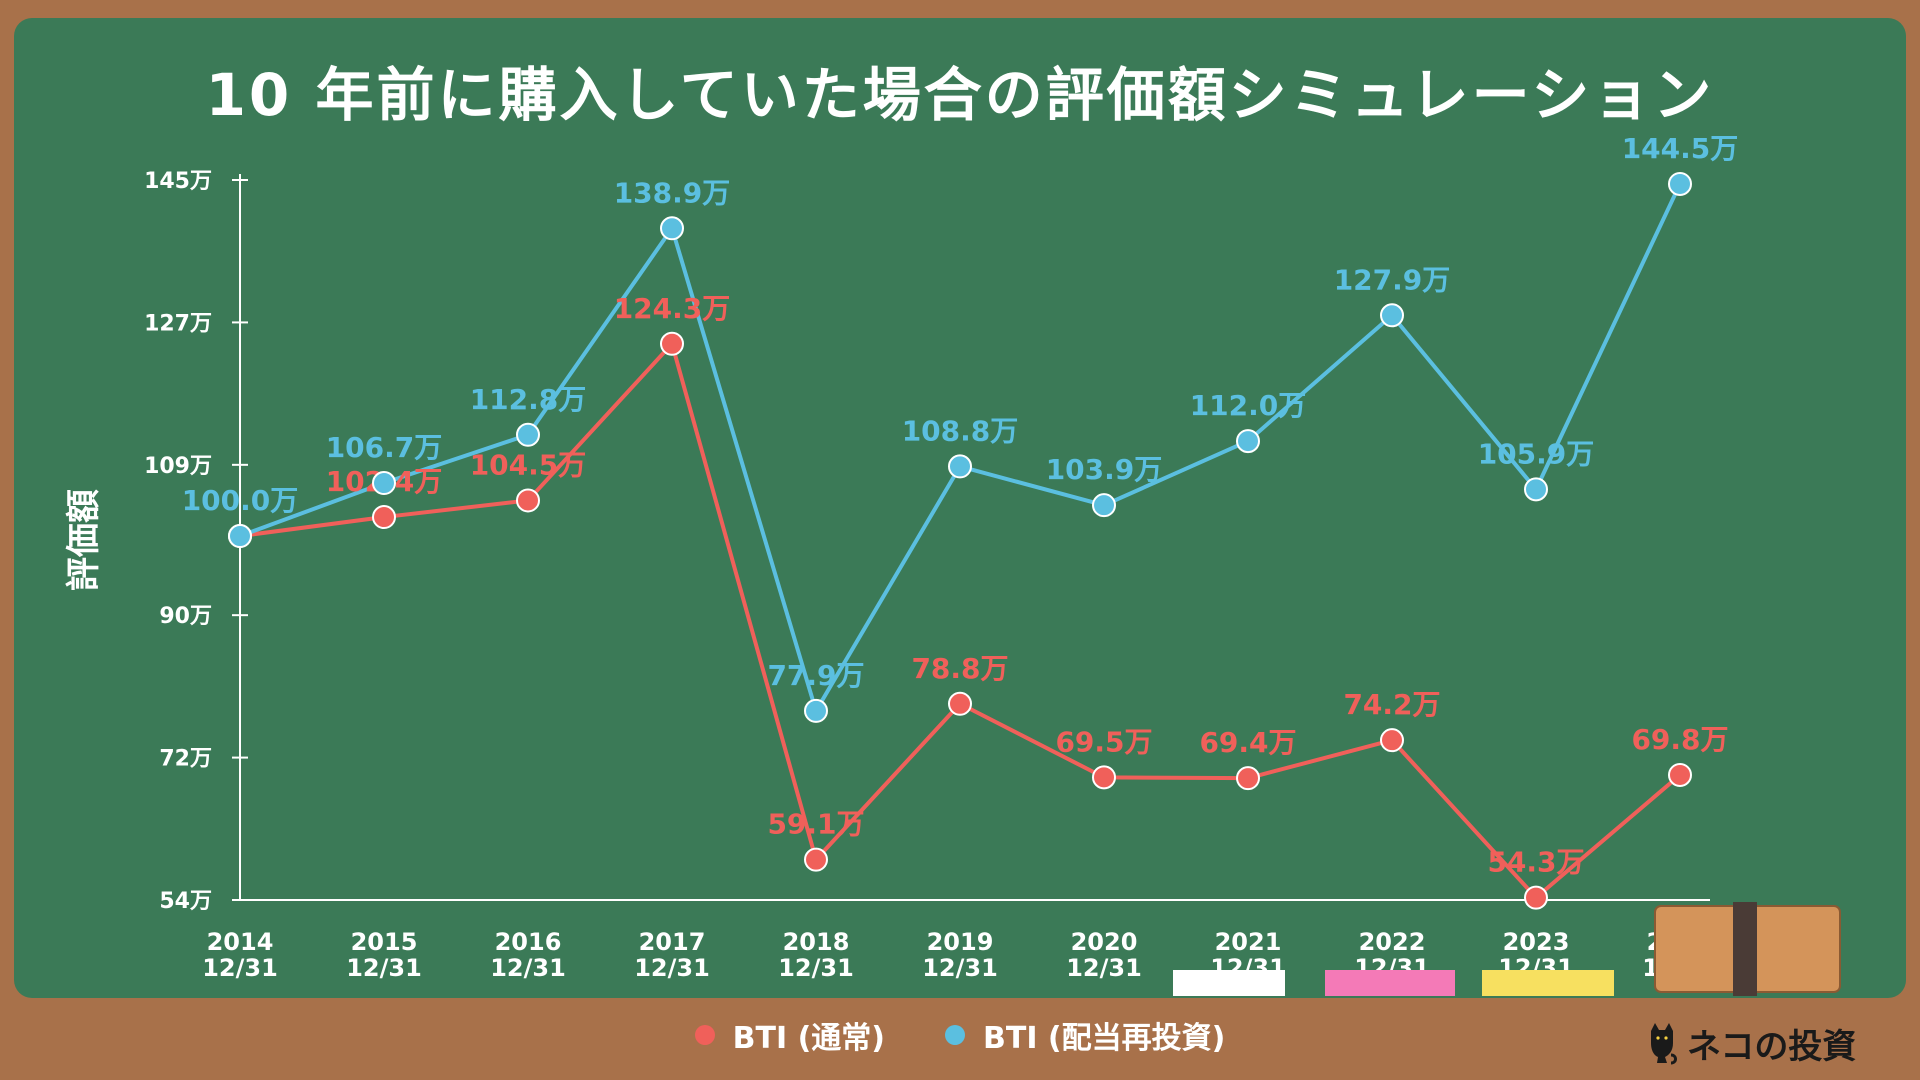  I want to click on y-axis-label: 評価額, so click(84, 540).